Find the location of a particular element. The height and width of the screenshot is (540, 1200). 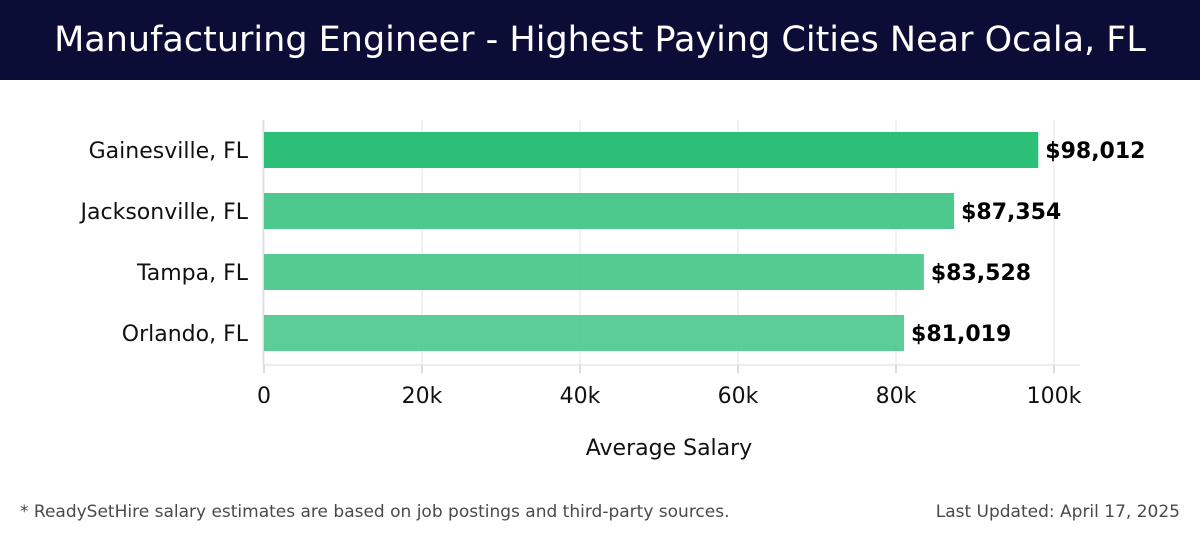

value-label: $98,012 is located at coordinates (1095, 151).